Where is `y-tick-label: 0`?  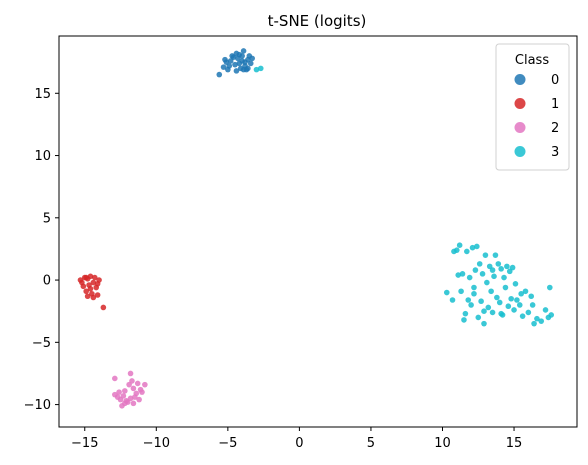 y-tick-label: 0 is located at coordinates (47, 281).